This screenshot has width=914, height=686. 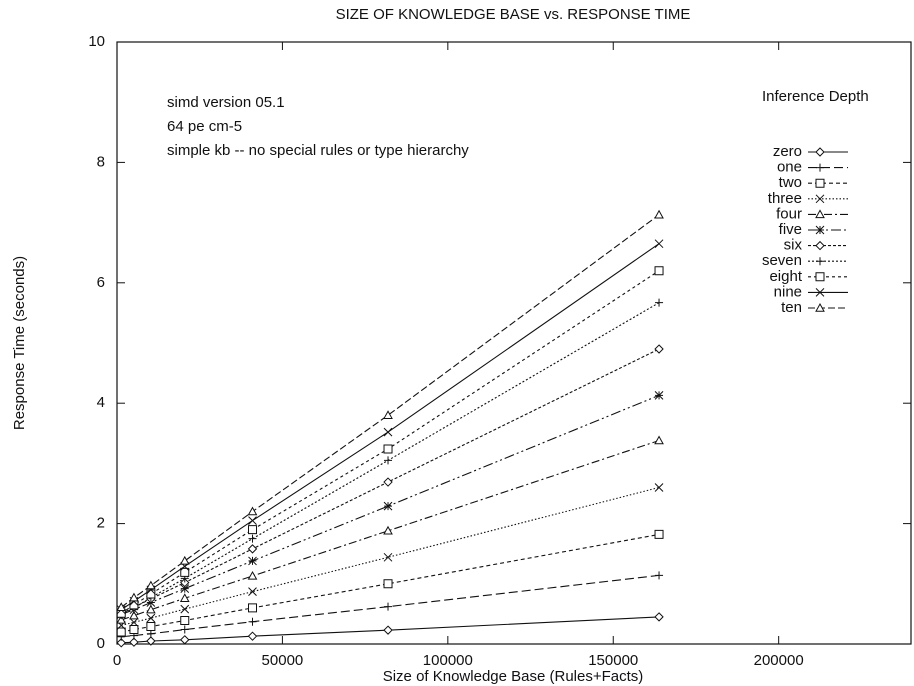 I want to click on legend-label: seven, so click(x=782, y=260).